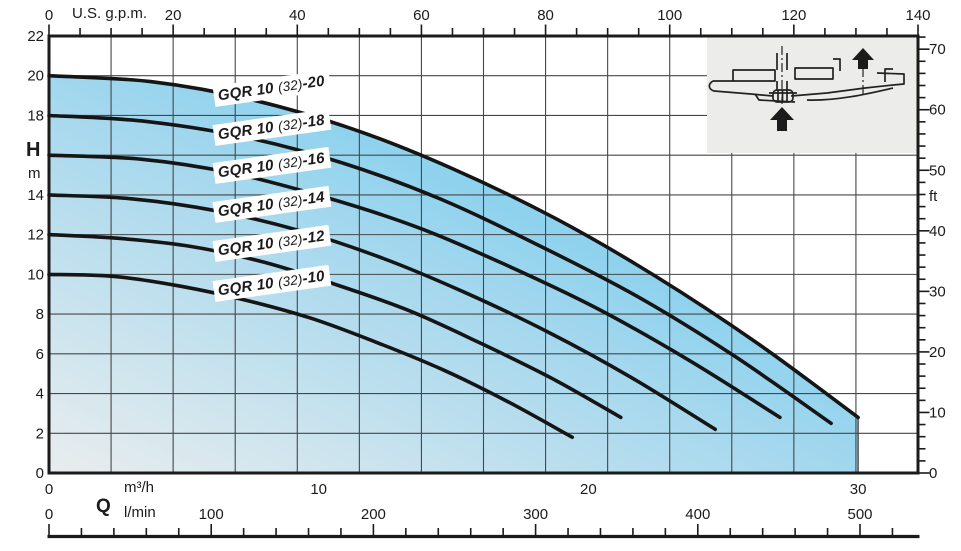  I want to click on m3h-tick-label-20: 20, so click(588, 489).